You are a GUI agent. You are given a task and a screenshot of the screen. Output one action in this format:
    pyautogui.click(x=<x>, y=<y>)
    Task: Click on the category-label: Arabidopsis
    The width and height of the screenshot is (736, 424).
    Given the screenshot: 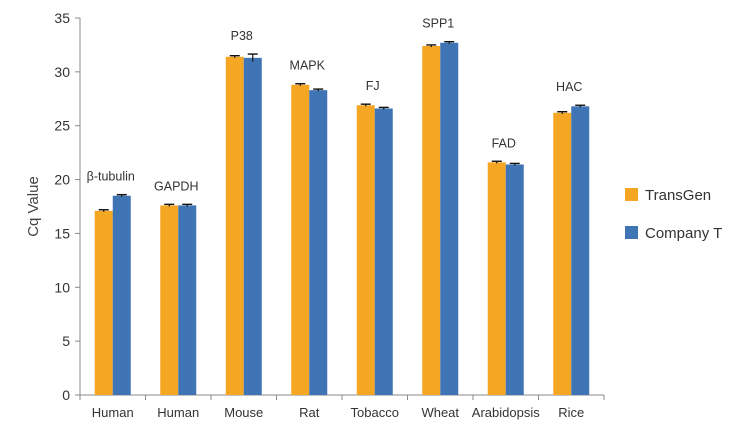 What is the action you would take?
    pyautogui.click(x=506, y=412)
    